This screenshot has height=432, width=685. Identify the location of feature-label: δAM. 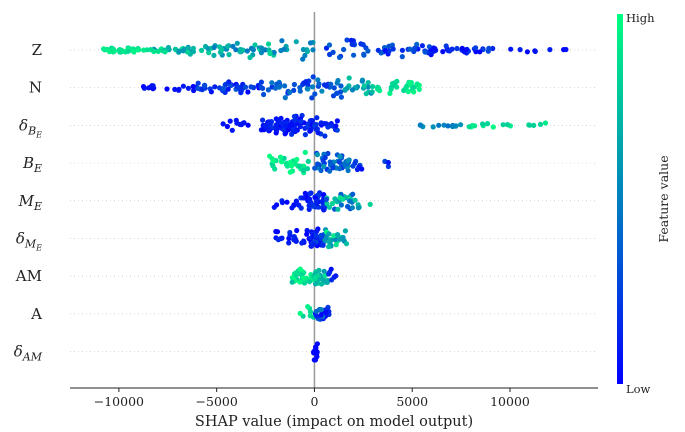
(28, 353).